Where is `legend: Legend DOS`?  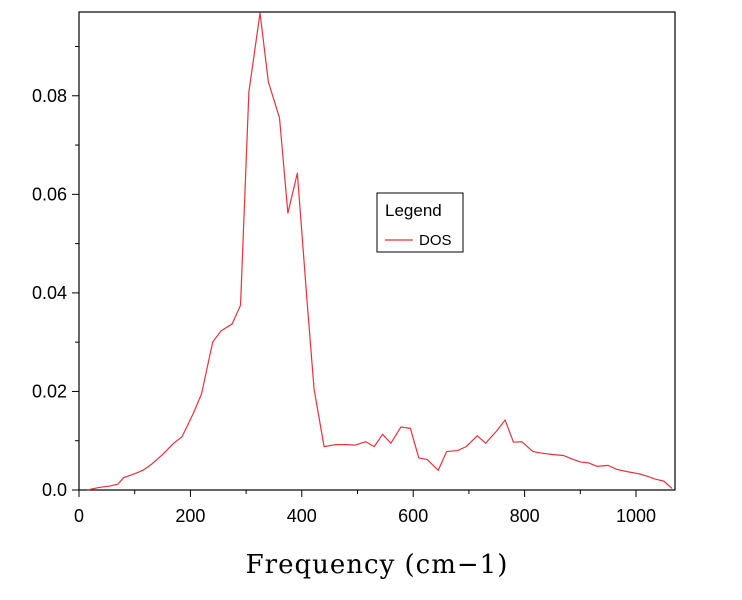
legend: Legend DOS is located at coordinates (420, 222).